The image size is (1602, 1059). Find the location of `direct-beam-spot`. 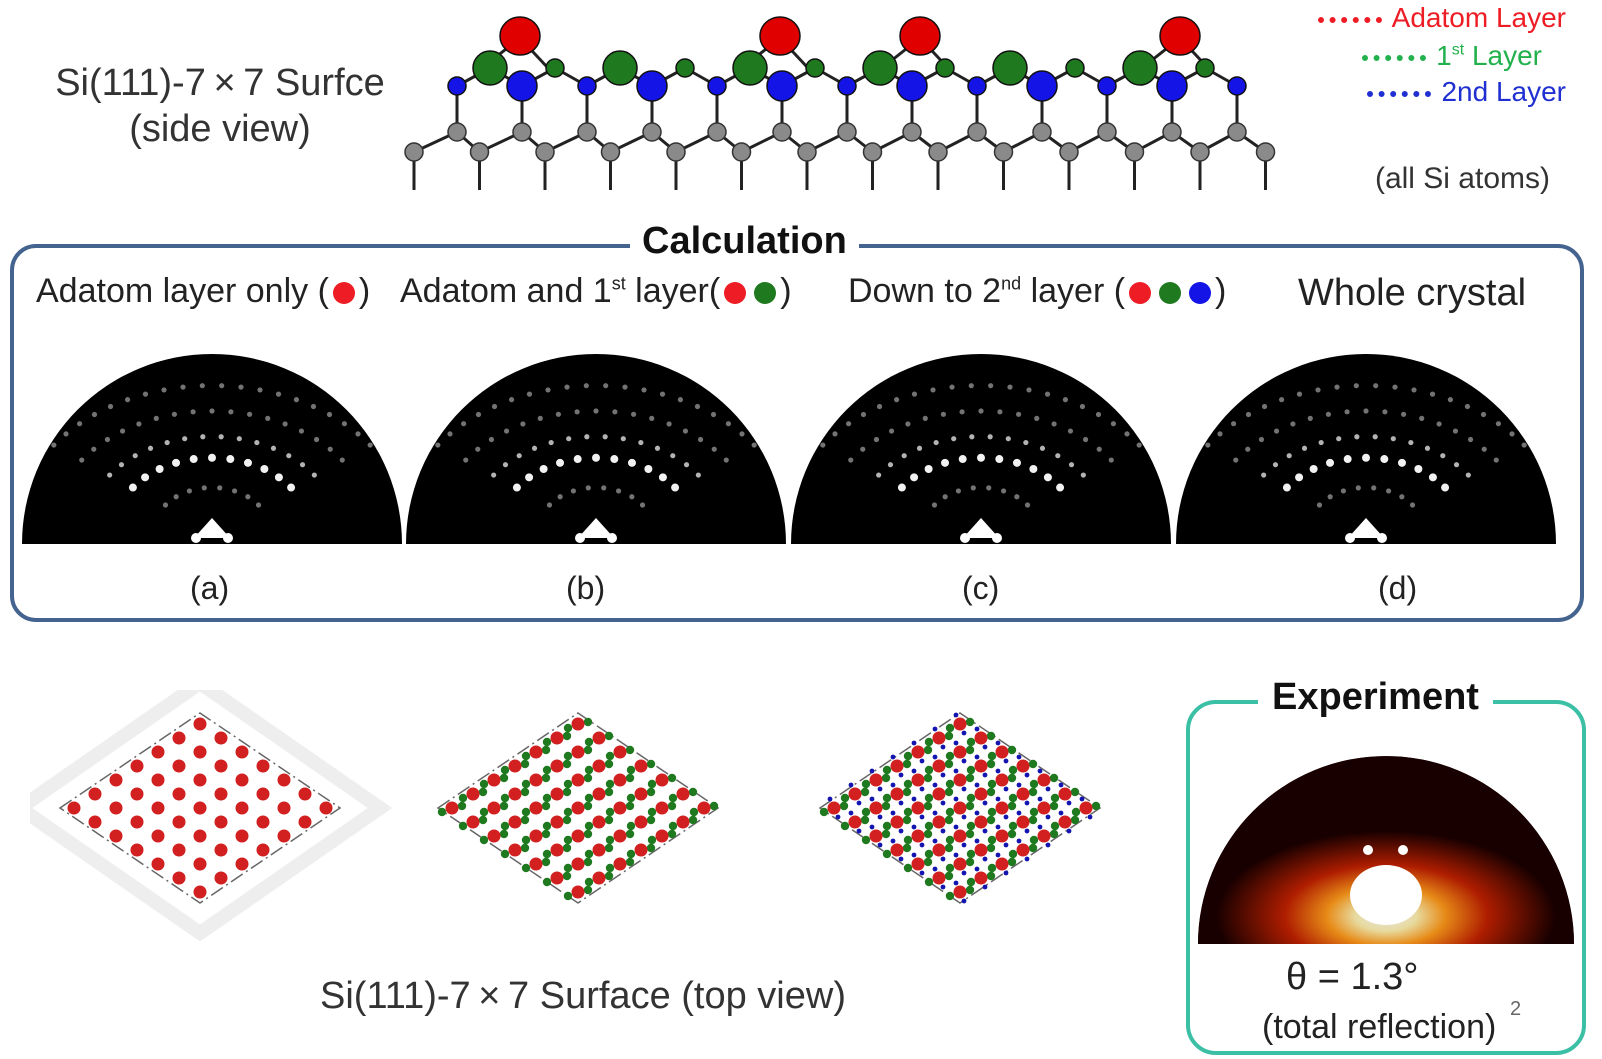

direct-beam-spot is located at coordinates (1382, 538).